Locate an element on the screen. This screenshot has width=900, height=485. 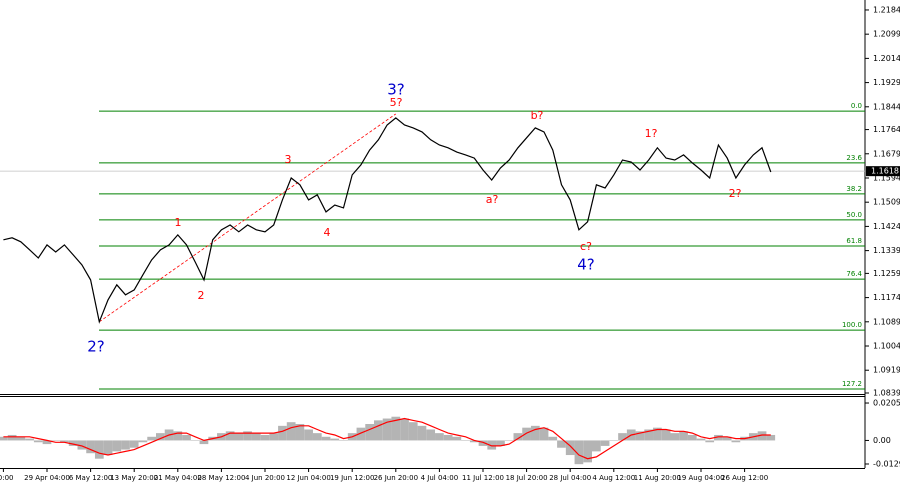
wave-label: c? is located at coordinates (586, 246).